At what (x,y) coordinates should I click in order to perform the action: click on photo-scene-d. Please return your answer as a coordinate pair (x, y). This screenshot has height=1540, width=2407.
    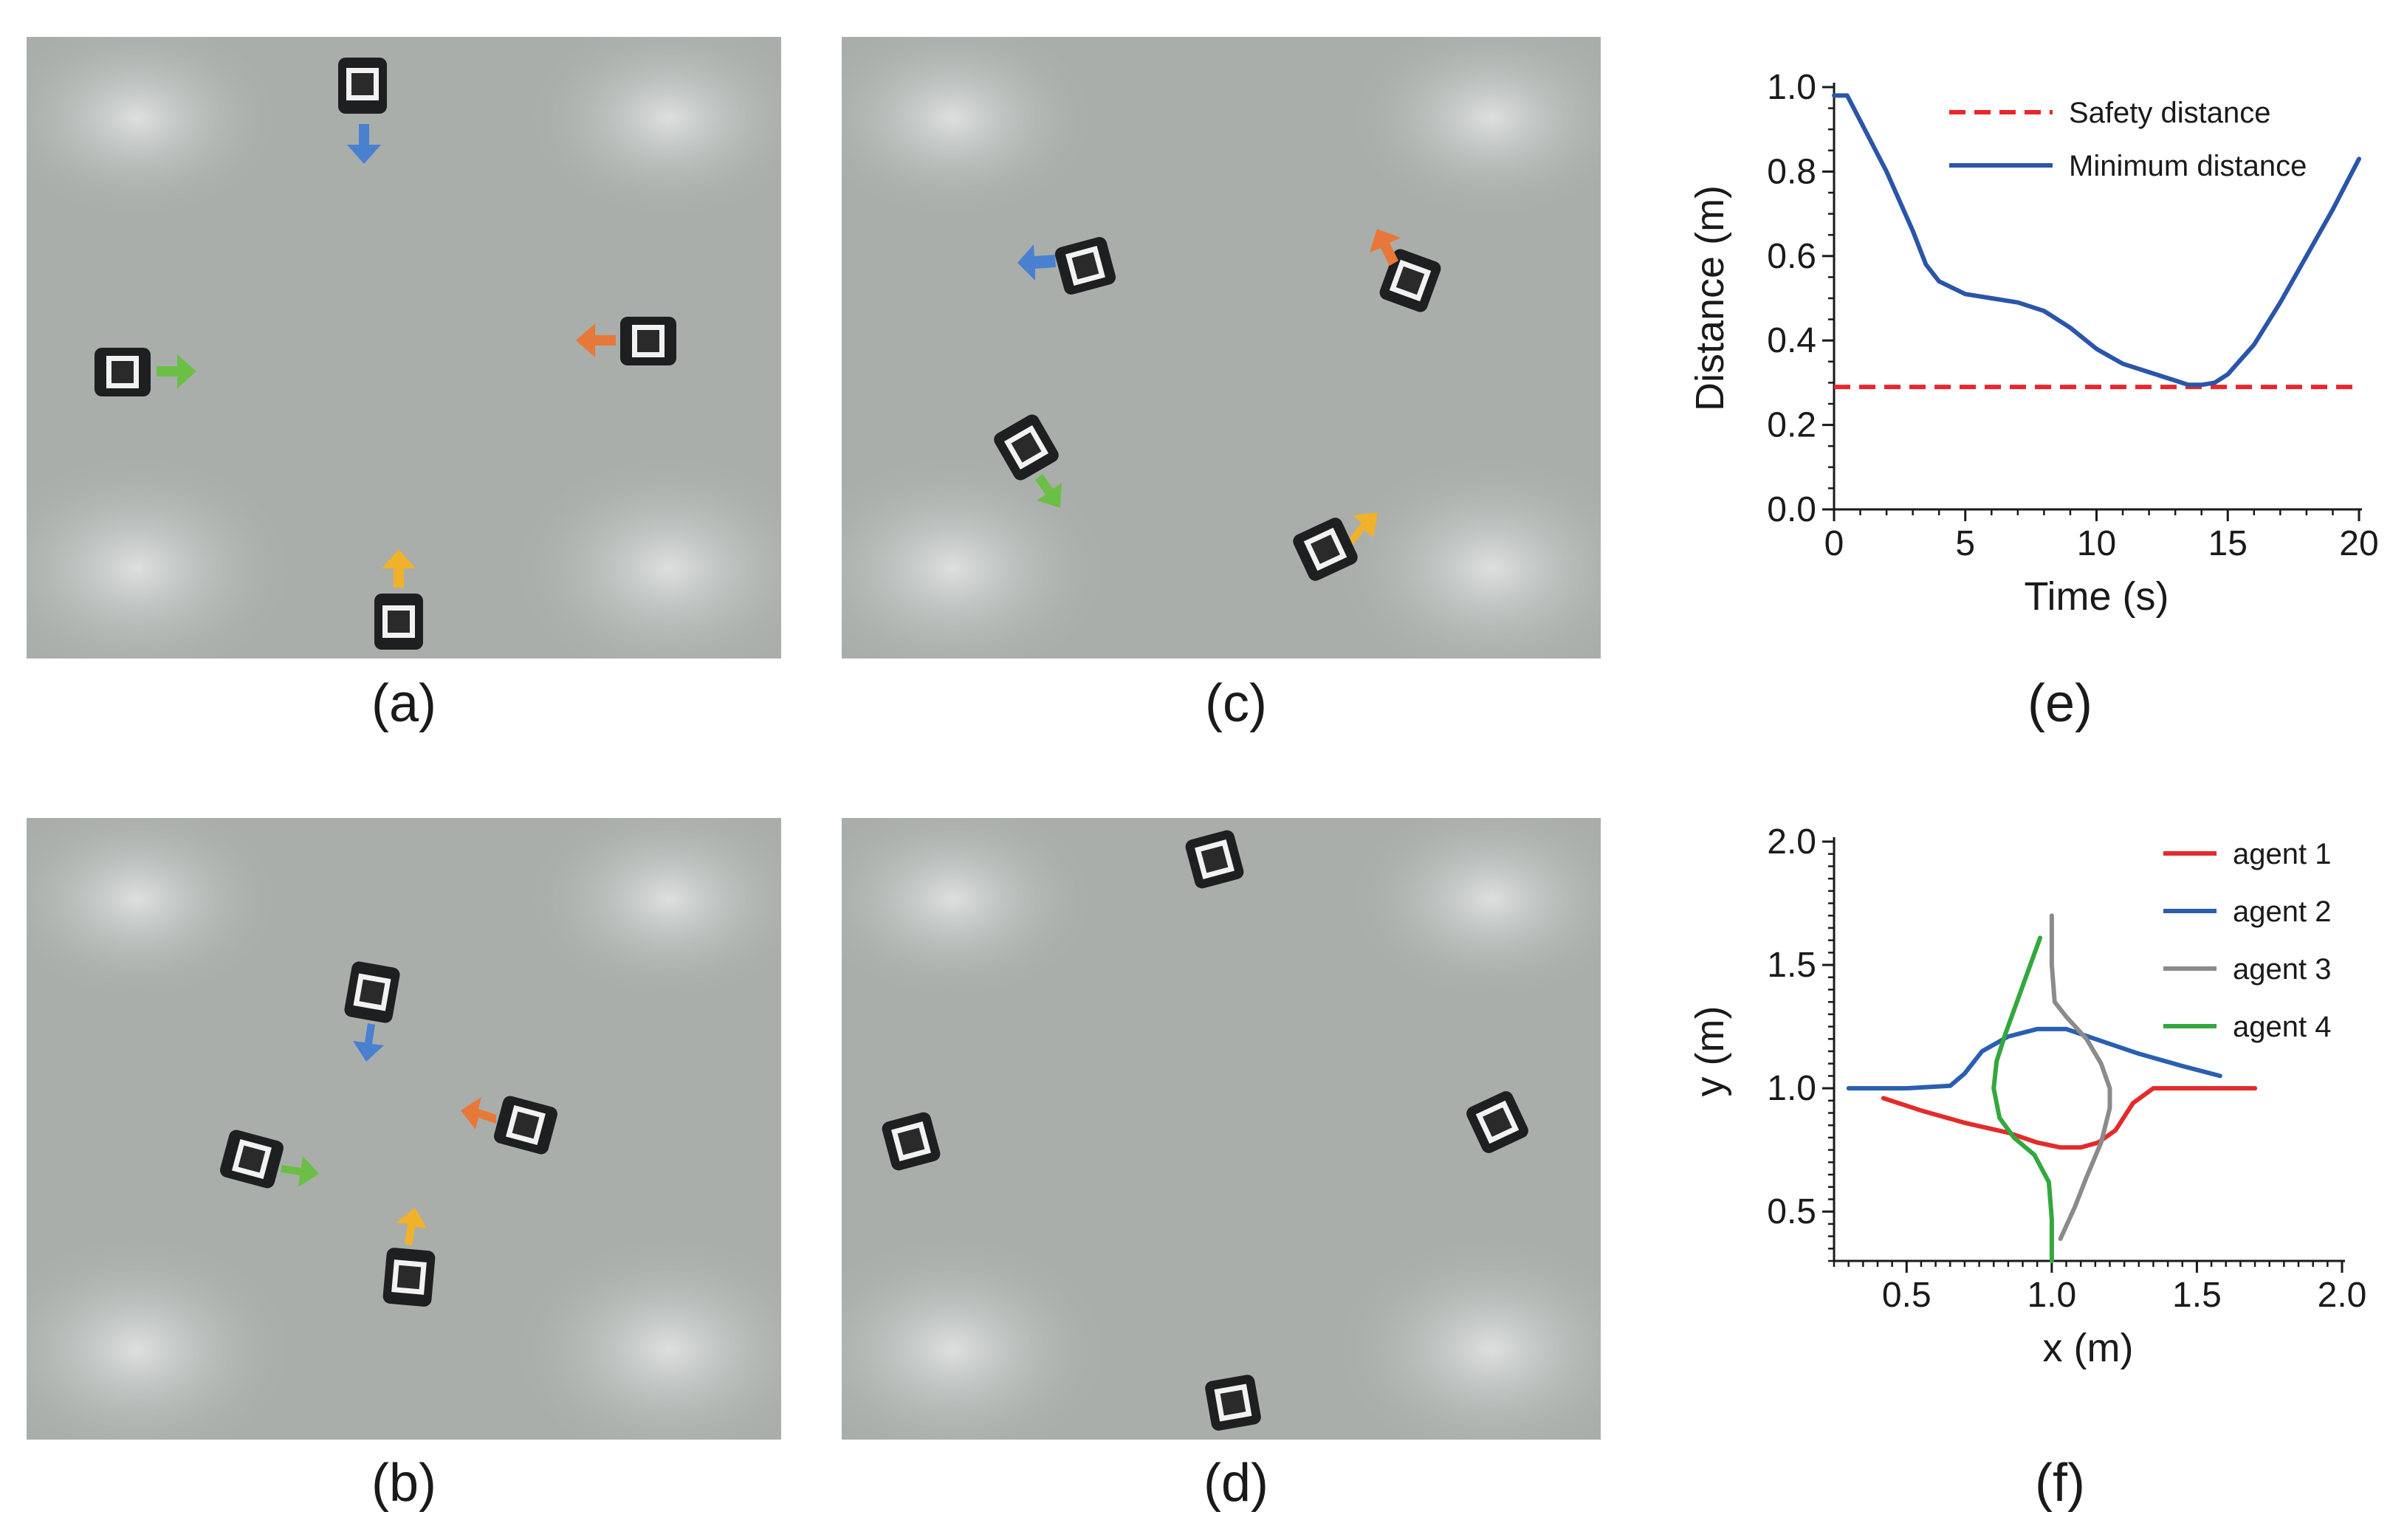
    Looking at the image, I should click on (1221, 1129).